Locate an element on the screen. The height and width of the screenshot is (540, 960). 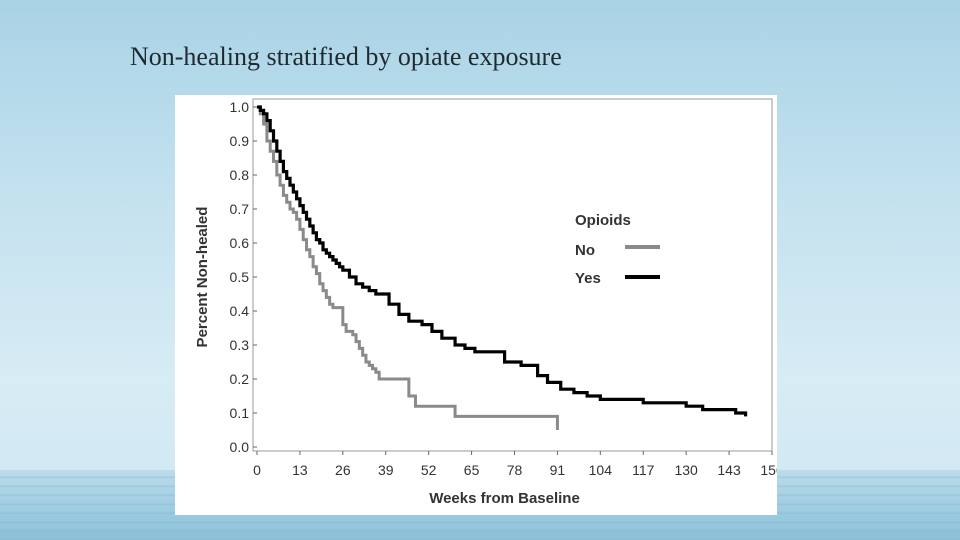
x-tick-label: 143 is located at coordinates (729, 470).